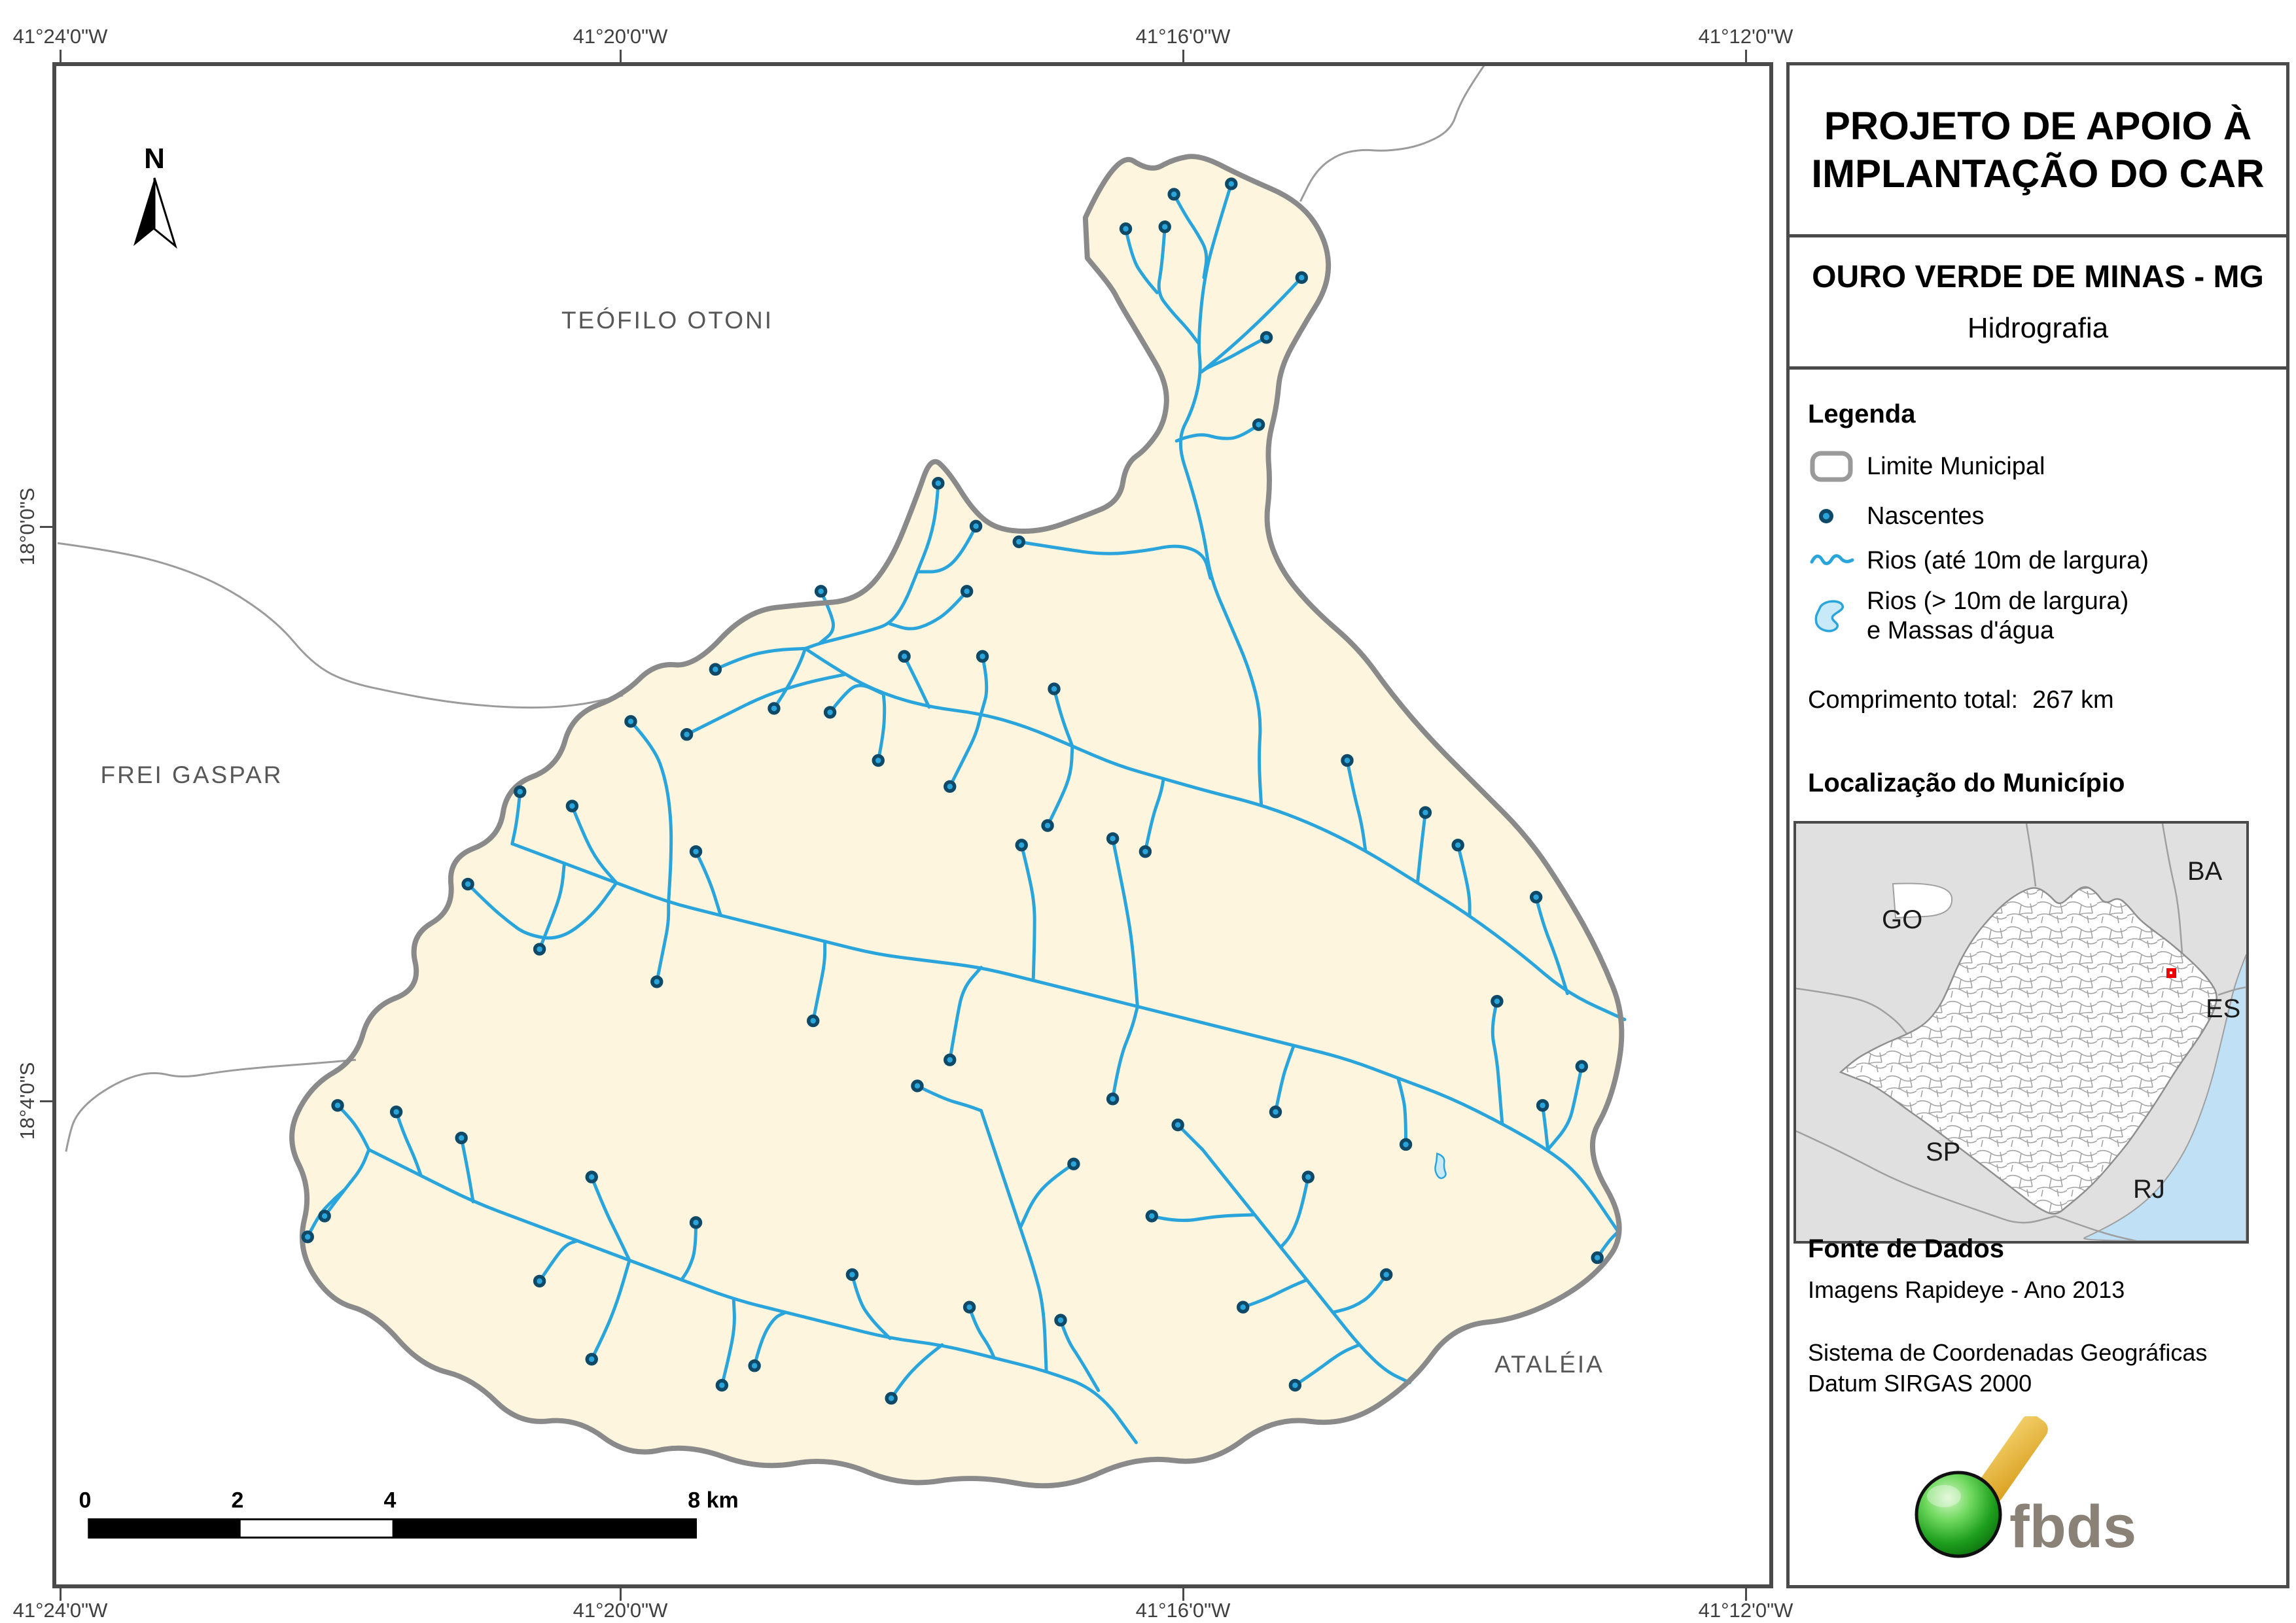 The image size is (2296, 1623). Describe the element at coordinates (1967, 783) in the screenshot. I see `location-heading: Localização do Município` at that location.